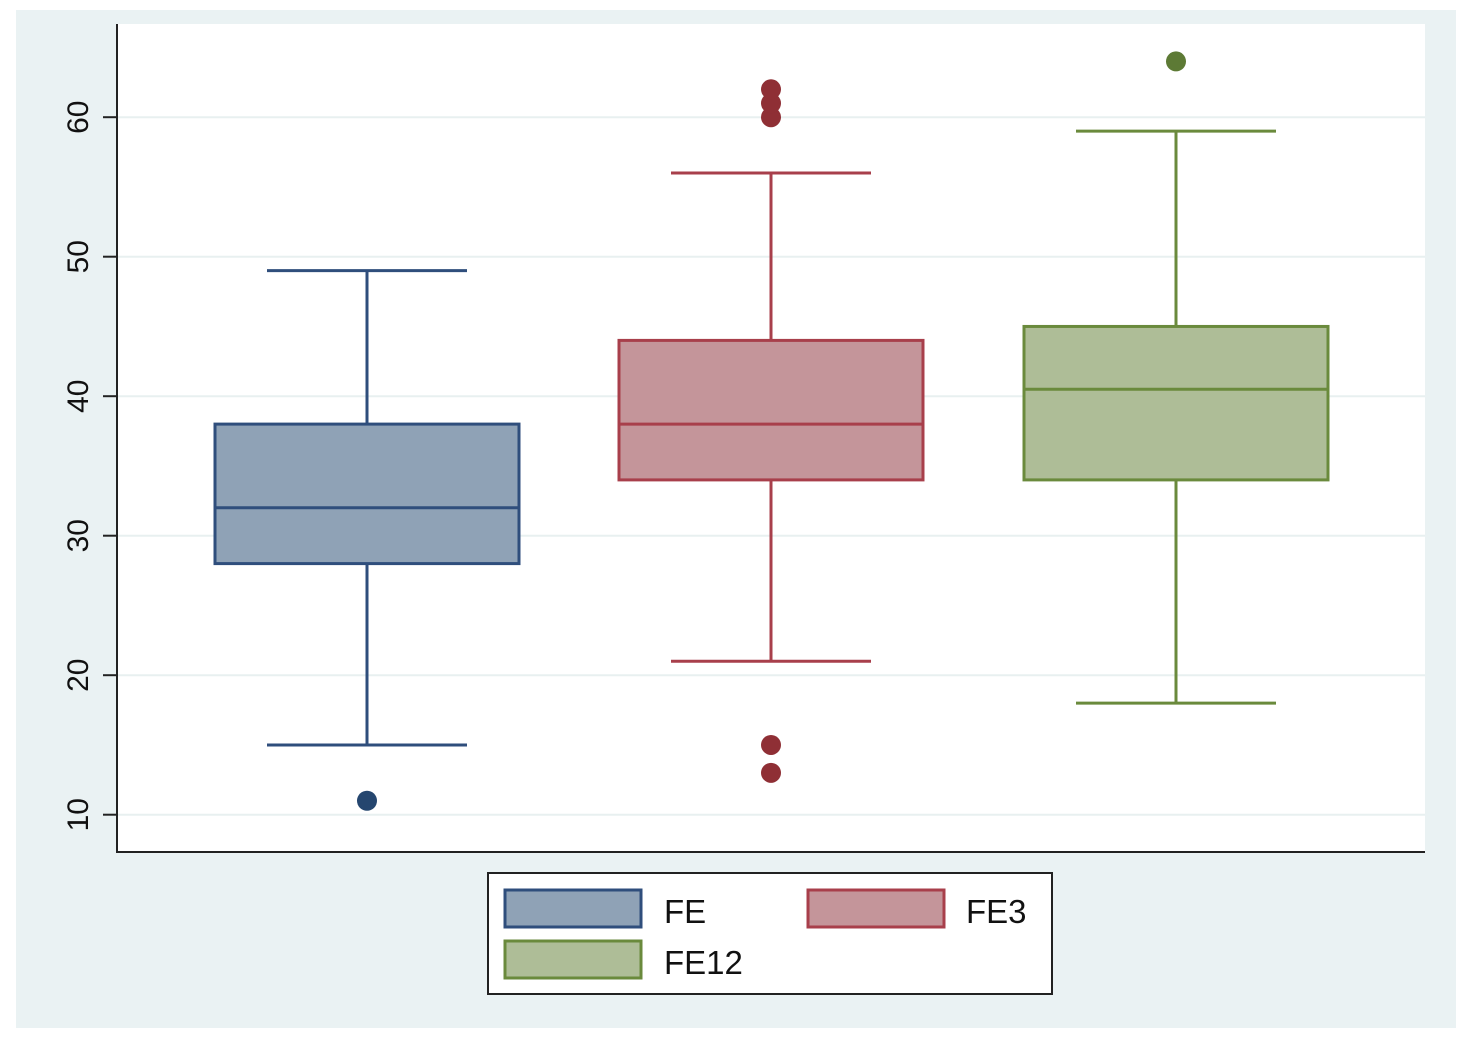  I want to click on iqr-box-fe12, so click(1176, 403).